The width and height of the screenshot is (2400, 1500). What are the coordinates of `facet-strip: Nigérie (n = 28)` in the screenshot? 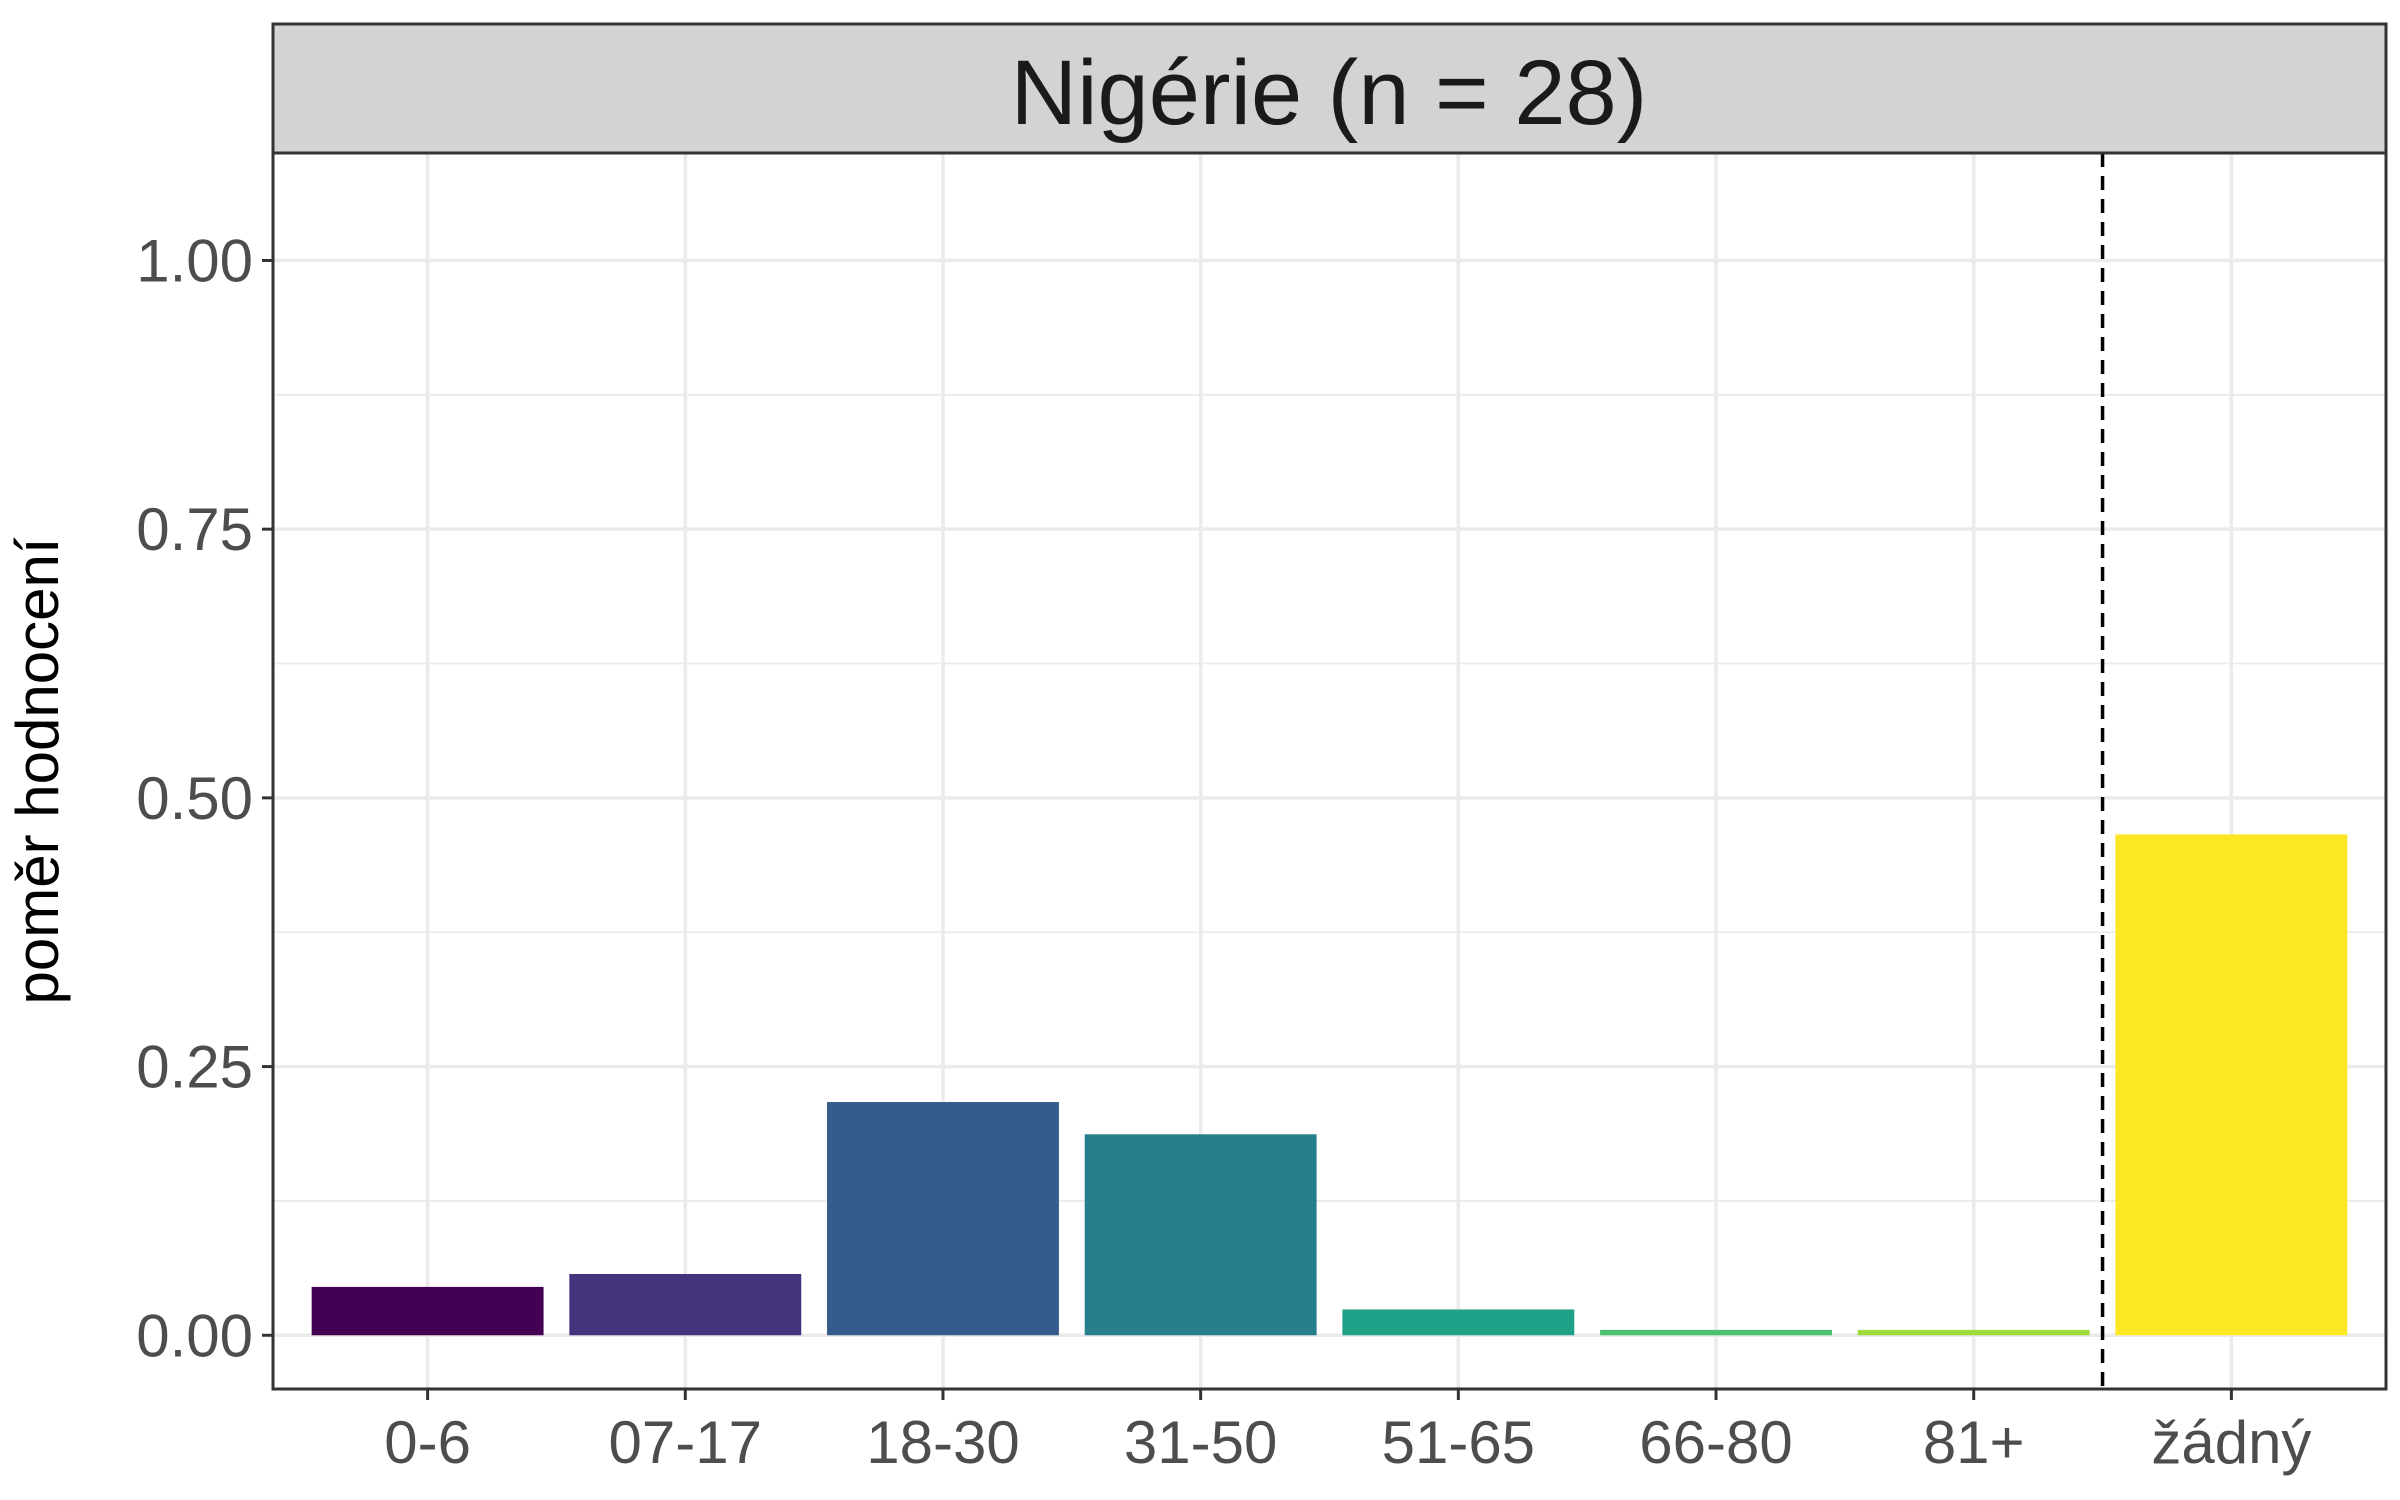 It's located at (1329, 88).